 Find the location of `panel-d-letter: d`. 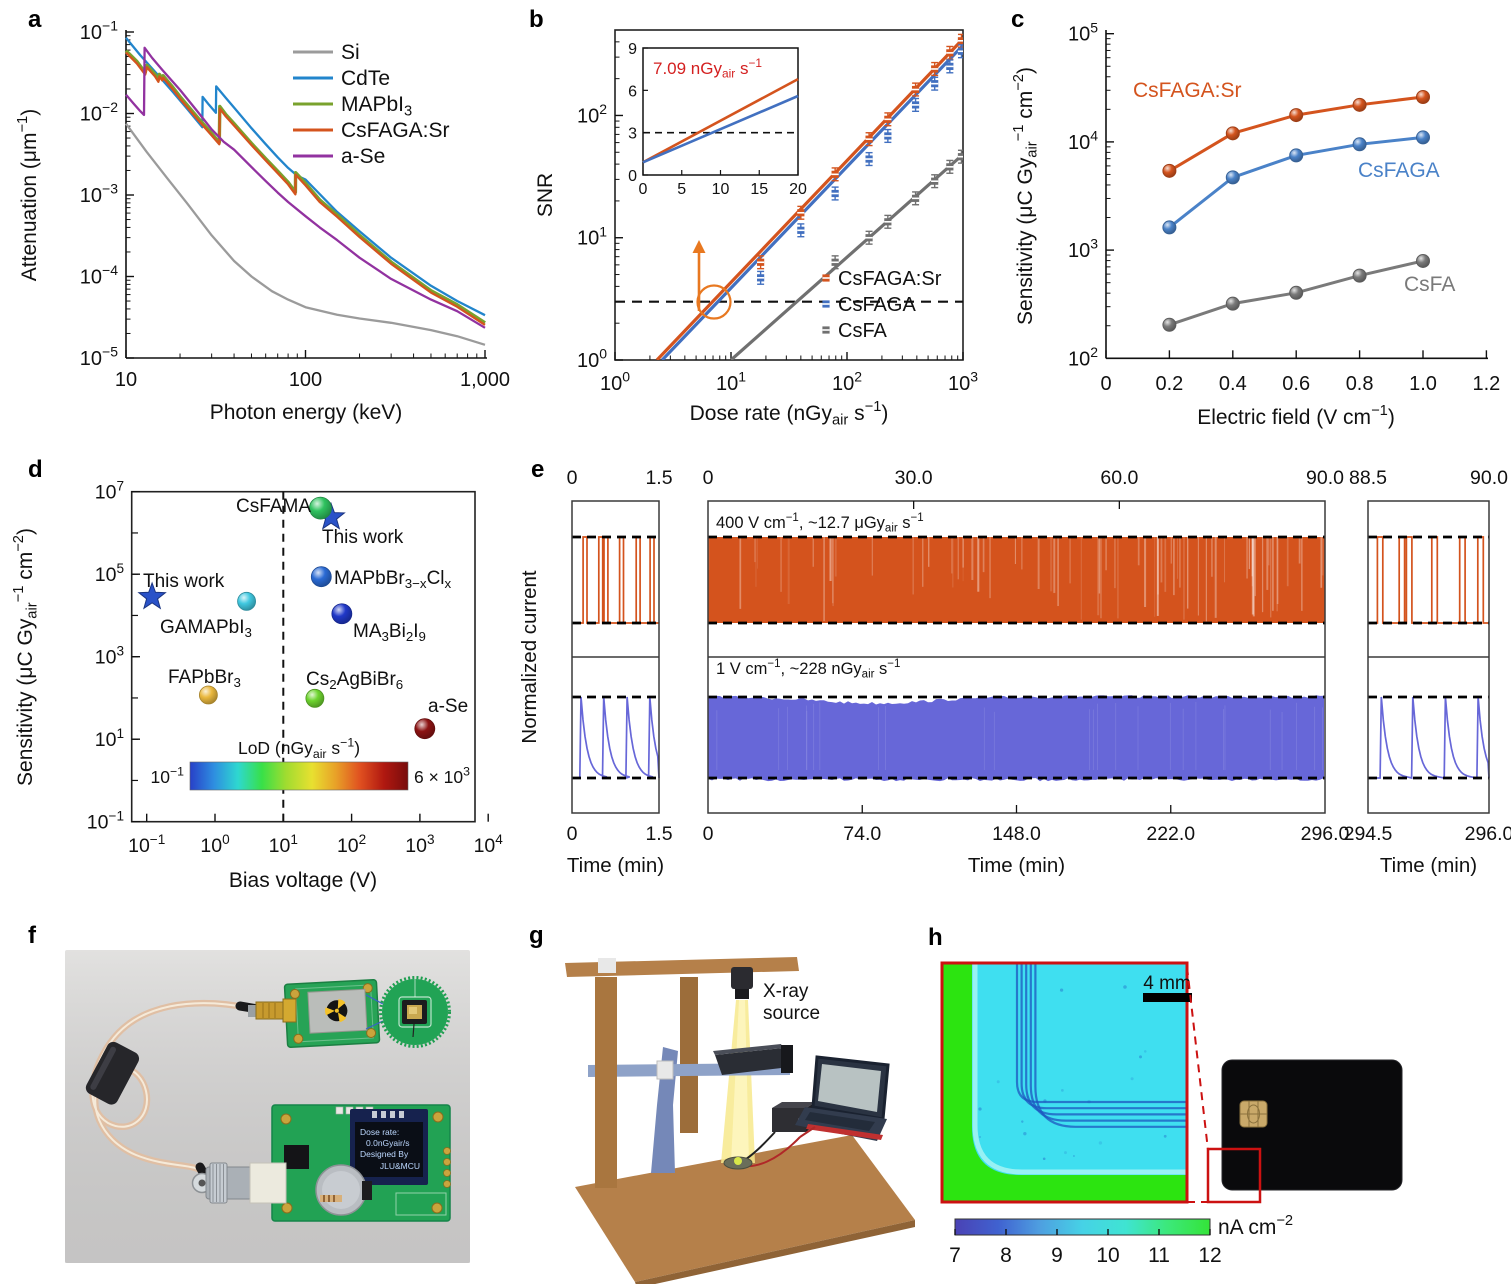

panel-d-letter: d is located at coordinates (35, 469).